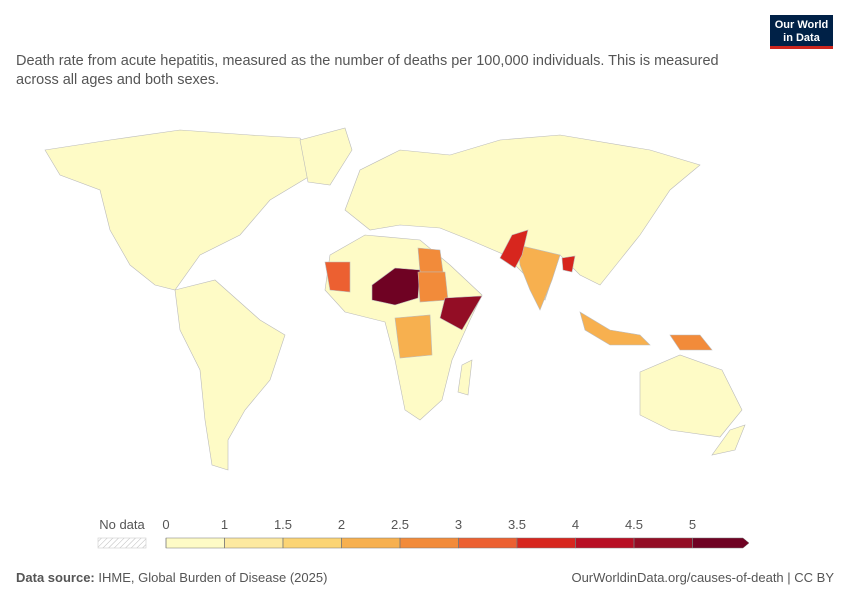  Describe the element at coordinates (430, 260) in the screenshot. I see `egypt` at that location.